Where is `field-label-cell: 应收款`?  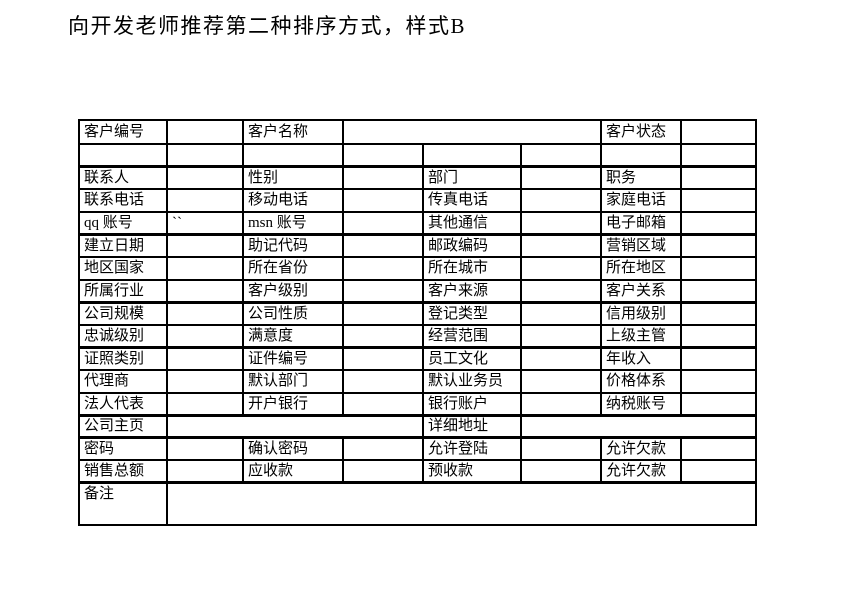 field-label-cell: 应收款 is located at coordinates (293, 471).